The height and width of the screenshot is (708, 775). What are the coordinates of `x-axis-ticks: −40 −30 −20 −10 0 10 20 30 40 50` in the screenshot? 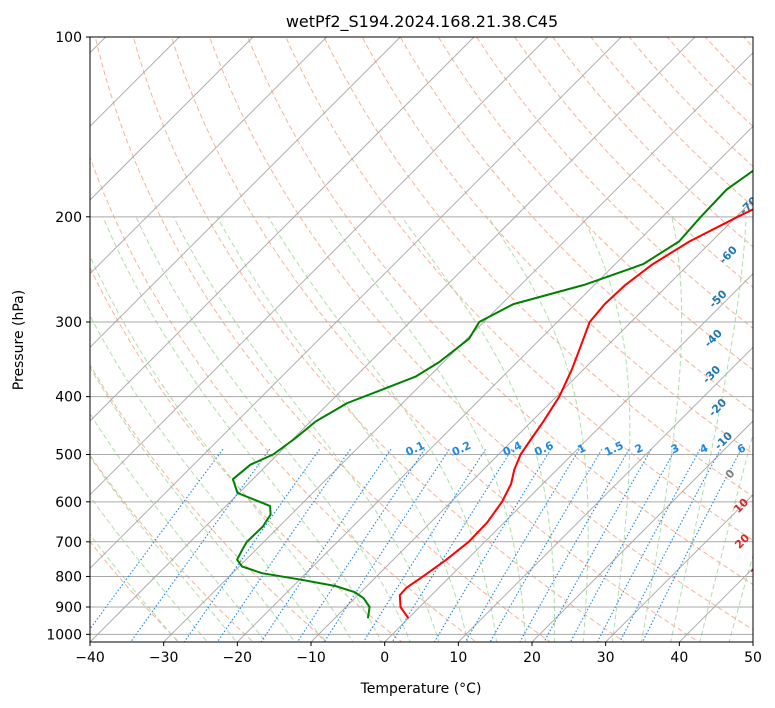 It's located at (418, 654).